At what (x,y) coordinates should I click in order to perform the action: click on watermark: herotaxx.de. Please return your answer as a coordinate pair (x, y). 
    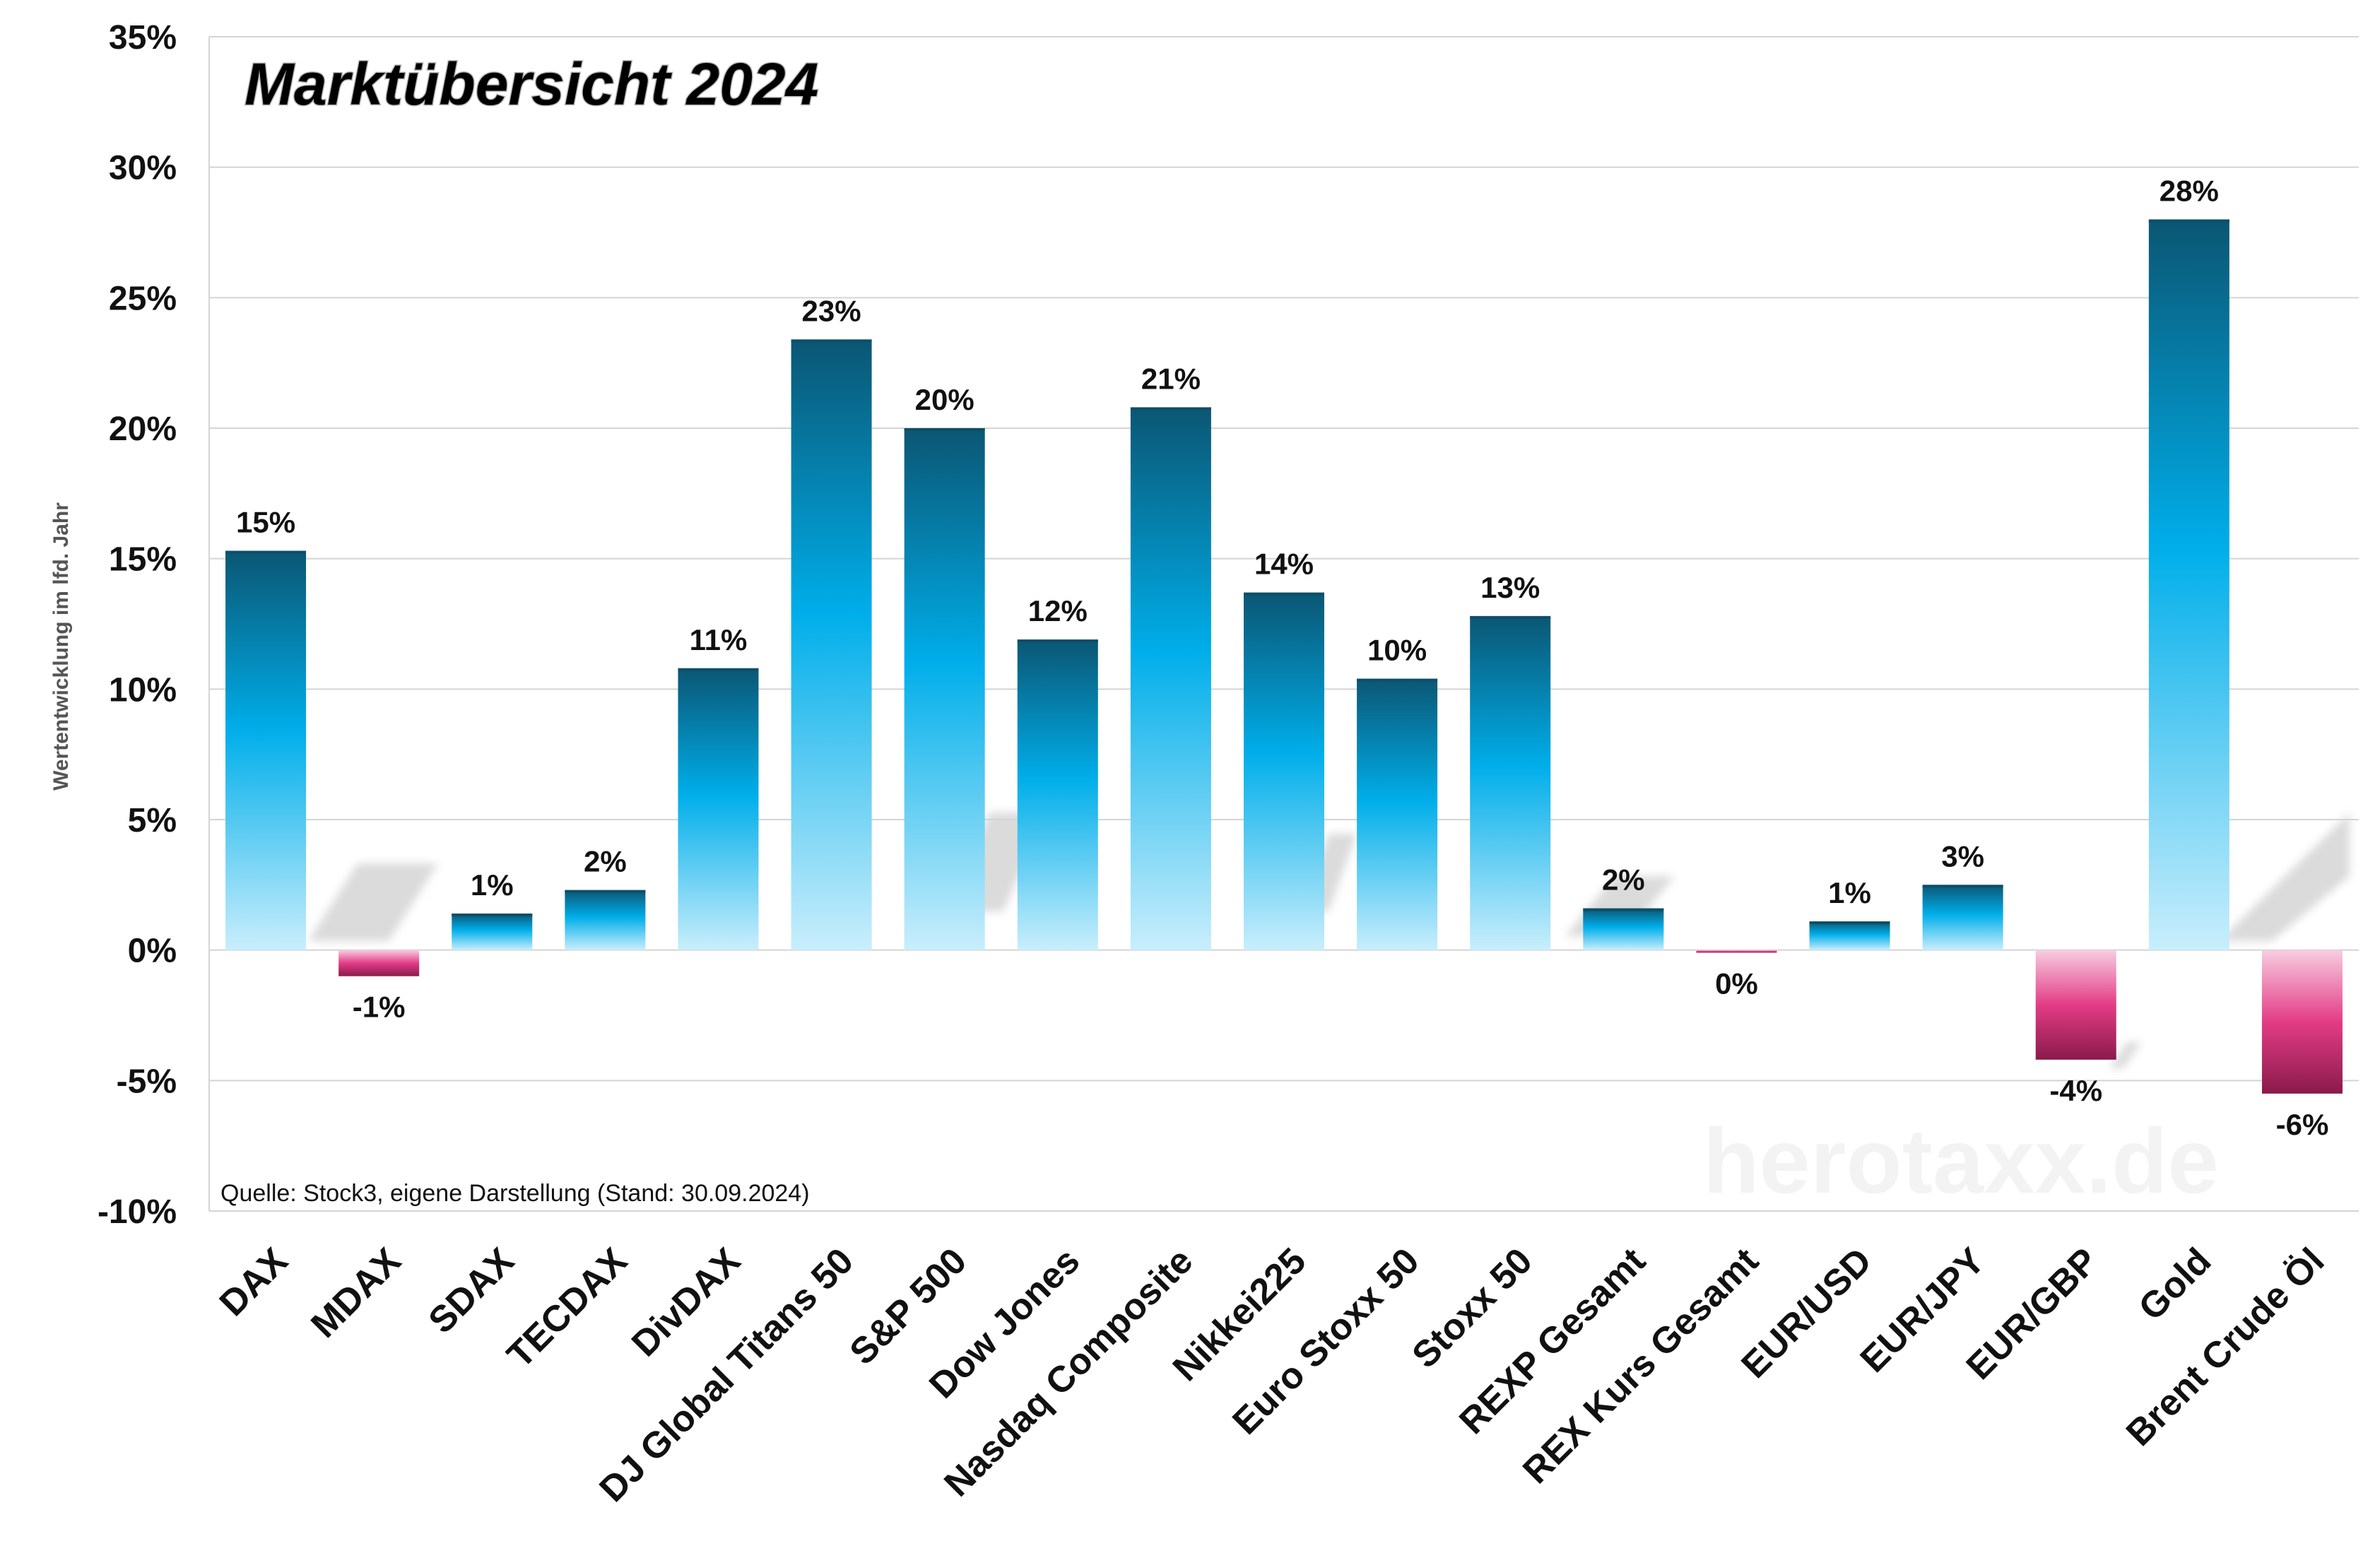
    Looking at the image, I should click on (1961, 1160).